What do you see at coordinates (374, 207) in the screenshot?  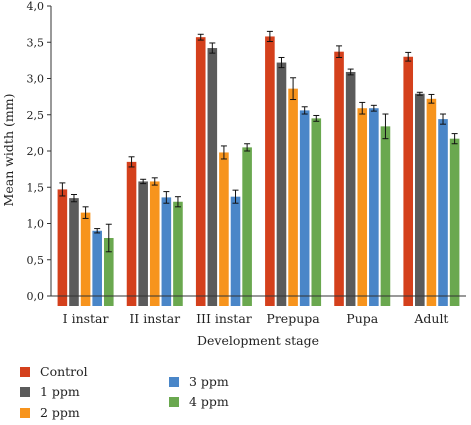 I see `bar-3-ppm-pupa` at bounding box center [374, 207].